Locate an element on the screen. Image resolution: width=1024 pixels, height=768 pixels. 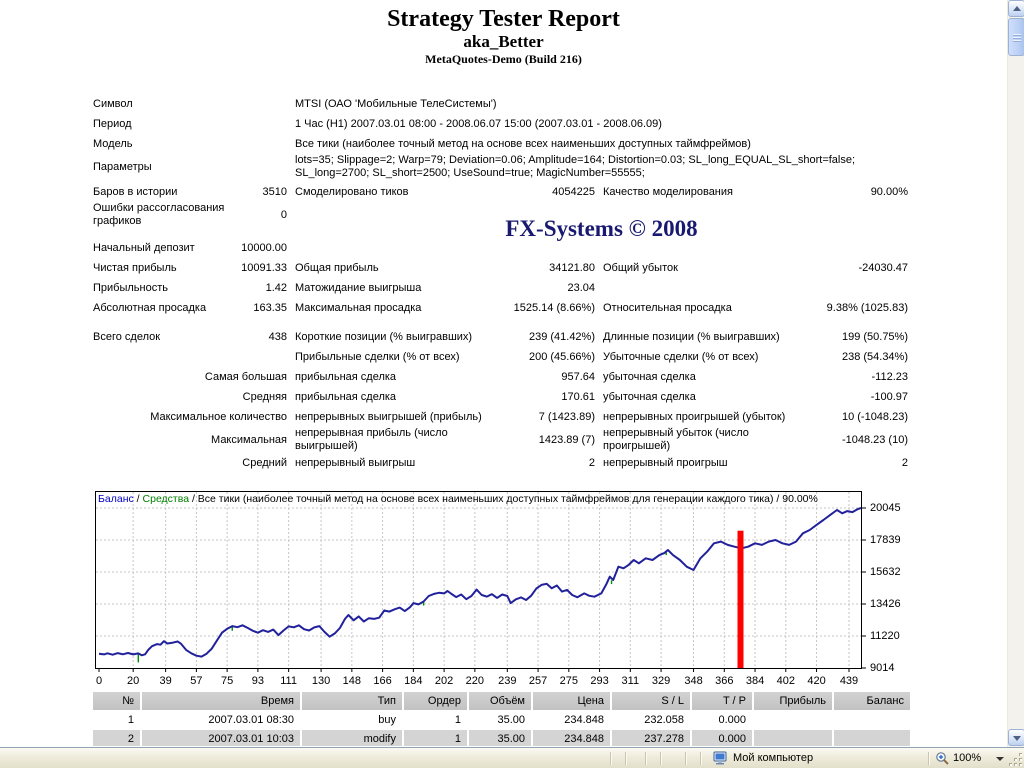
summary-value: 34121.80 is located at coordinates (572, 267).